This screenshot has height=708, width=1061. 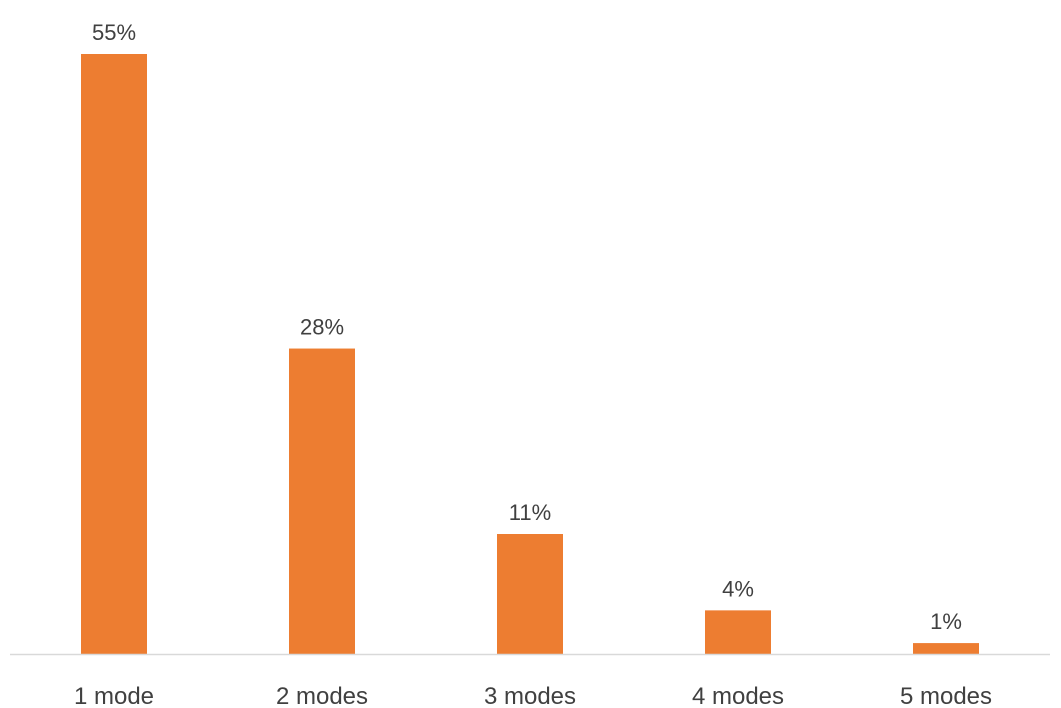 I want to click on x-tick-label-group: 1 mode 2 modes 3 modes 4 modes 5 modes, so click(x=533, y=695).